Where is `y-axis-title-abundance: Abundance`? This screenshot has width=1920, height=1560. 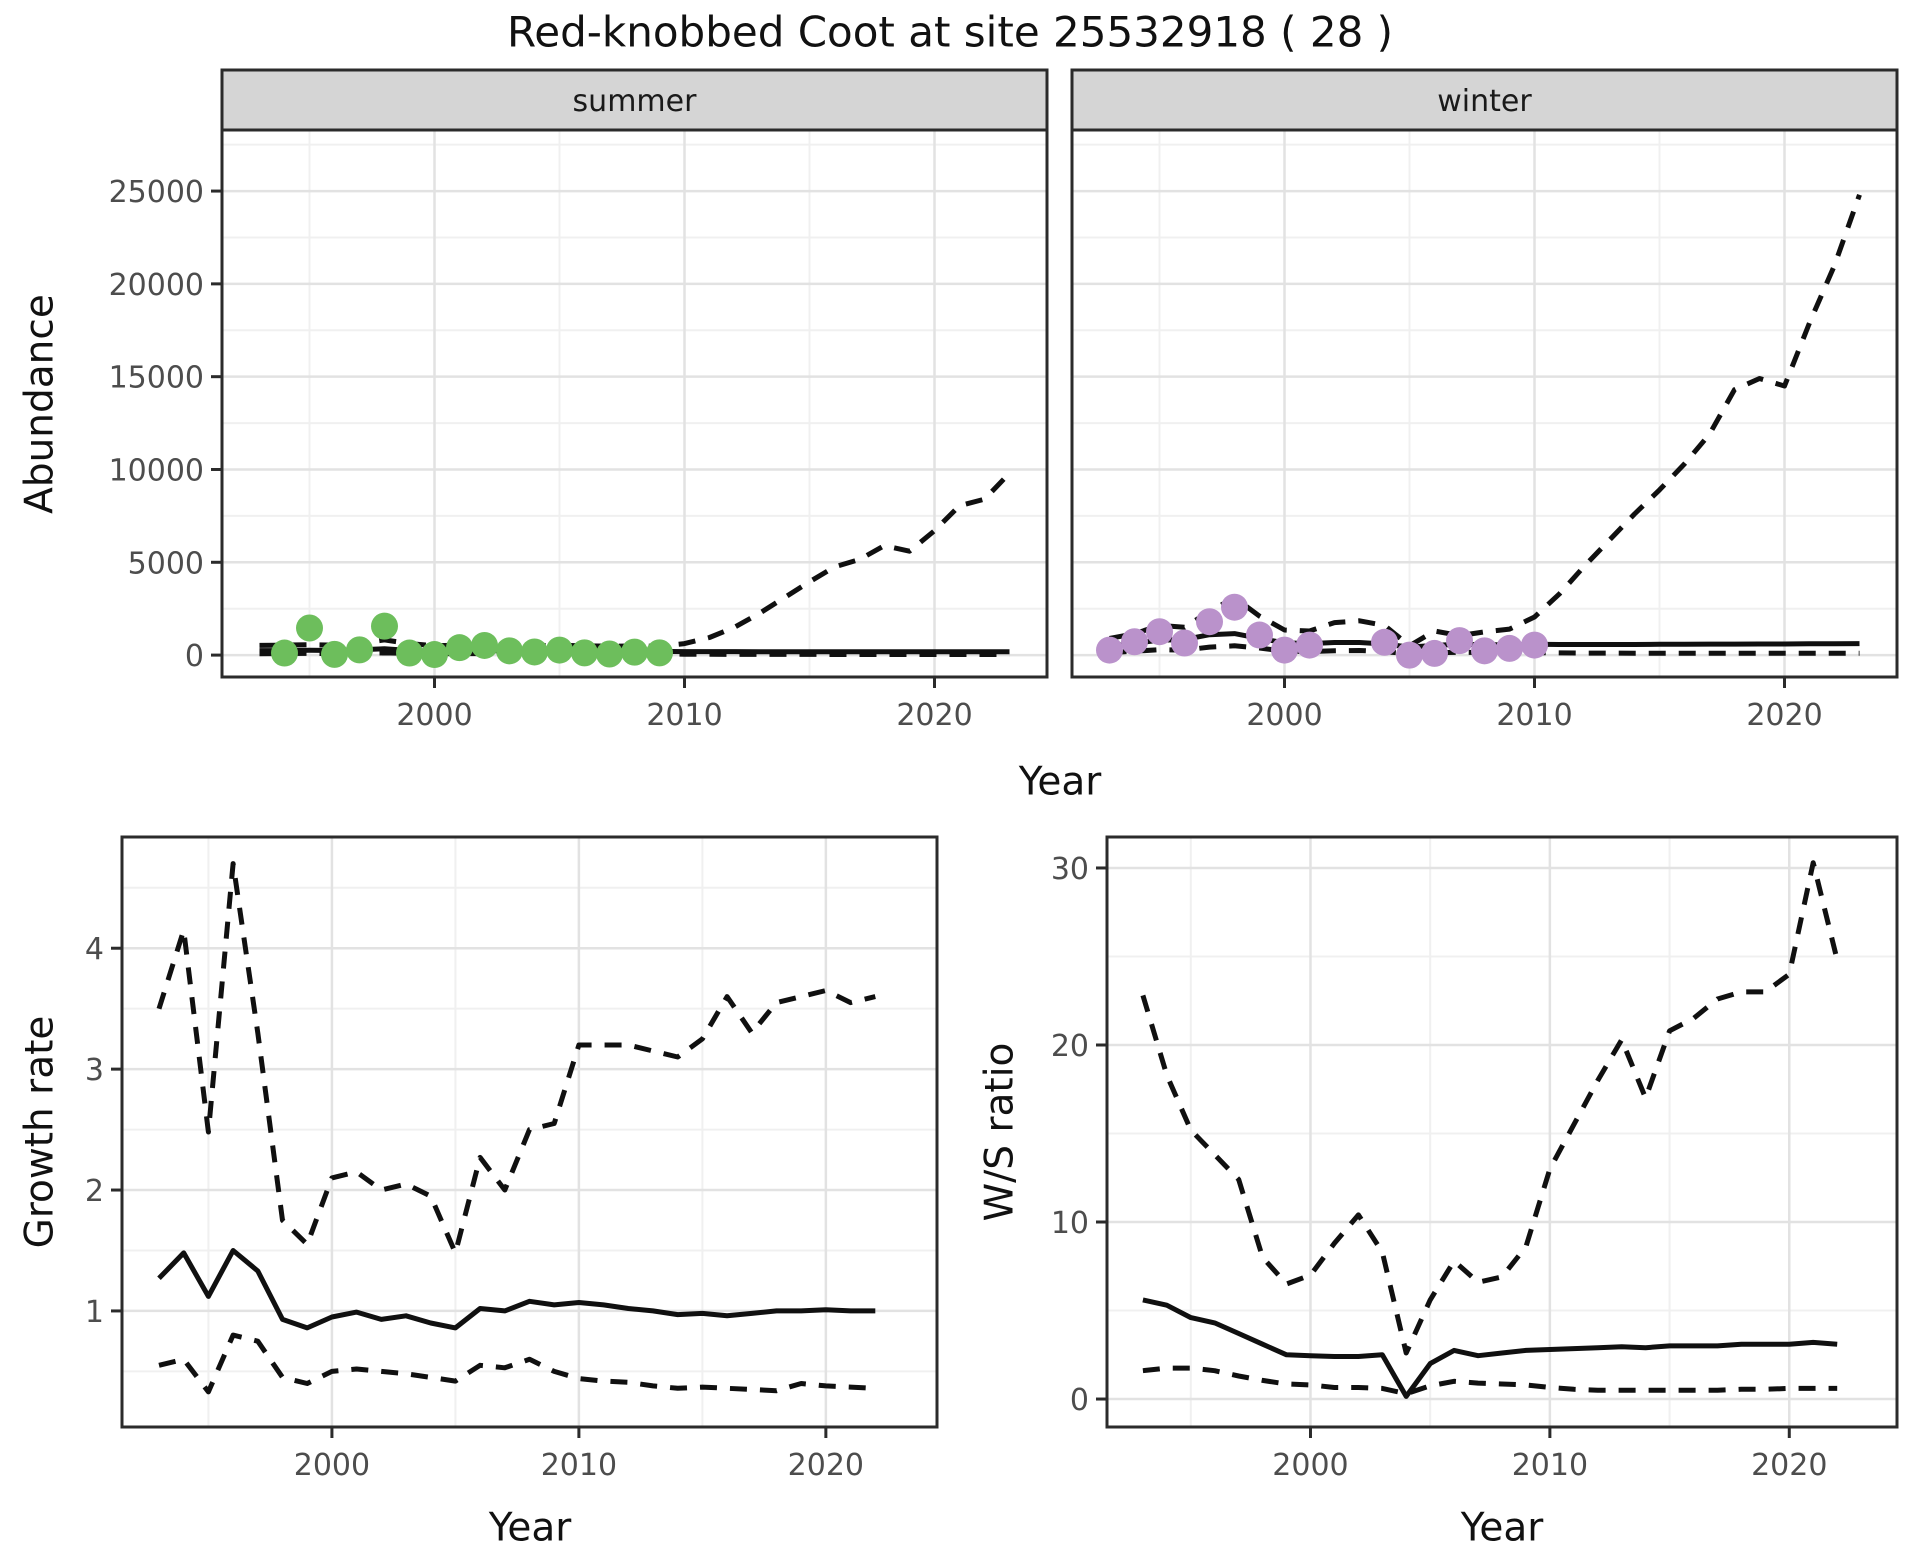 y-axis-title-abundance: Abundance is located at coordinates (40, 404).